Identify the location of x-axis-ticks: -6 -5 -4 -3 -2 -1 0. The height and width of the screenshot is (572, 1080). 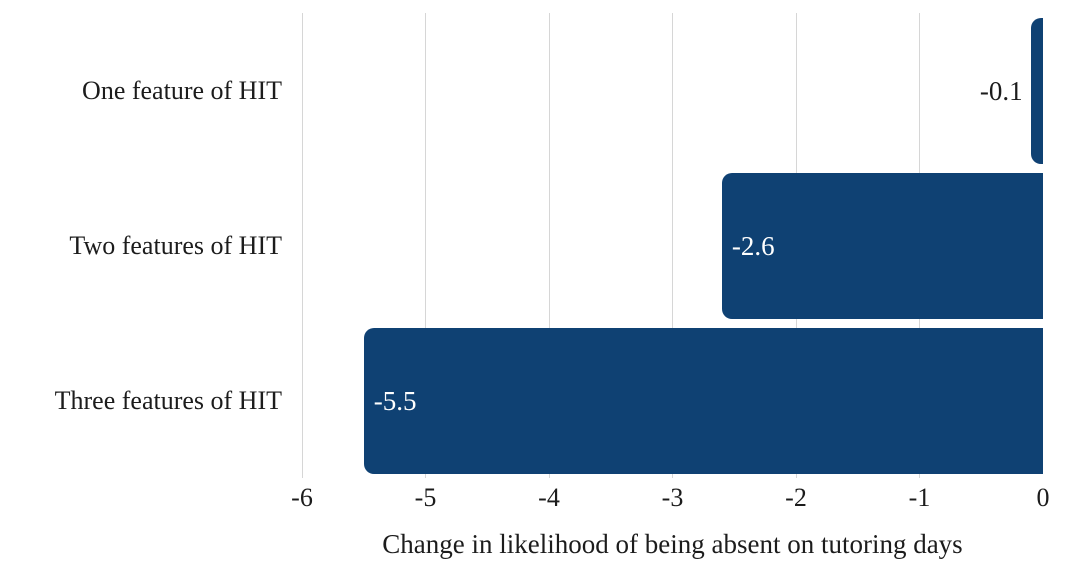
(540, 499).